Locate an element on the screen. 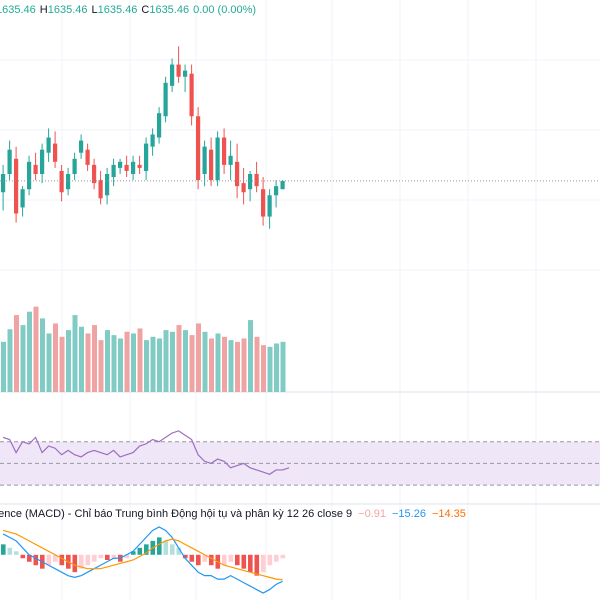 The width and height of the screenshot is (600, 600). ohlc-low-label: L is located at coordinates (94, 10).